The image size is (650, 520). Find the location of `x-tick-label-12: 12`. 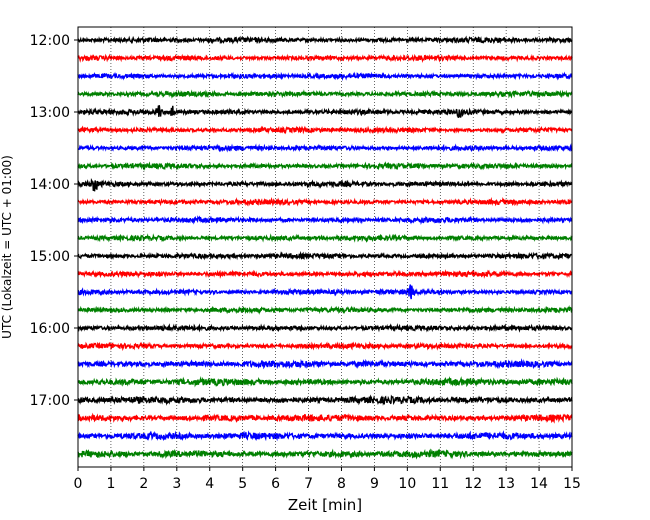

x-tick-label-12: 12 is located at coordinates (473, 484).